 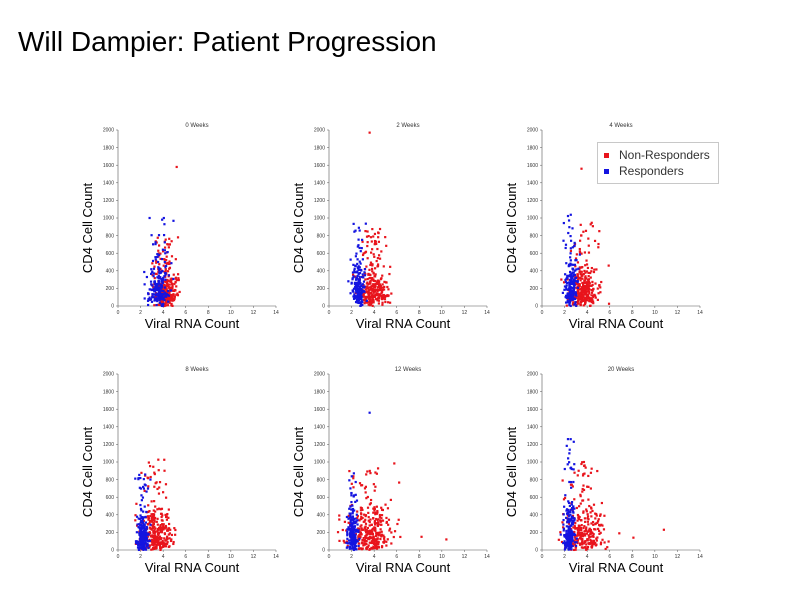 I want to click on y-tick-label: 0, so click(x=323, y=551).